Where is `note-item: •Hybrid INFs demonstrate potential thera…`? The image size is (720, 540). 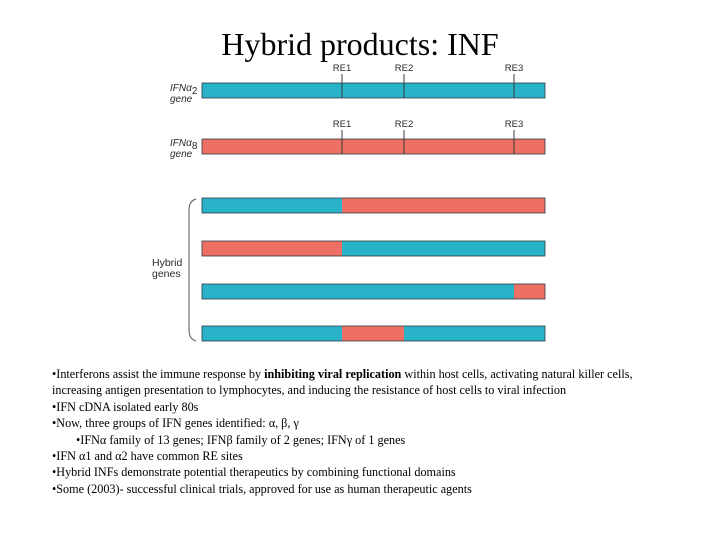
note-item: •Hybrid INFs demonstrate potential thera… is located at coordinates (254, 472).